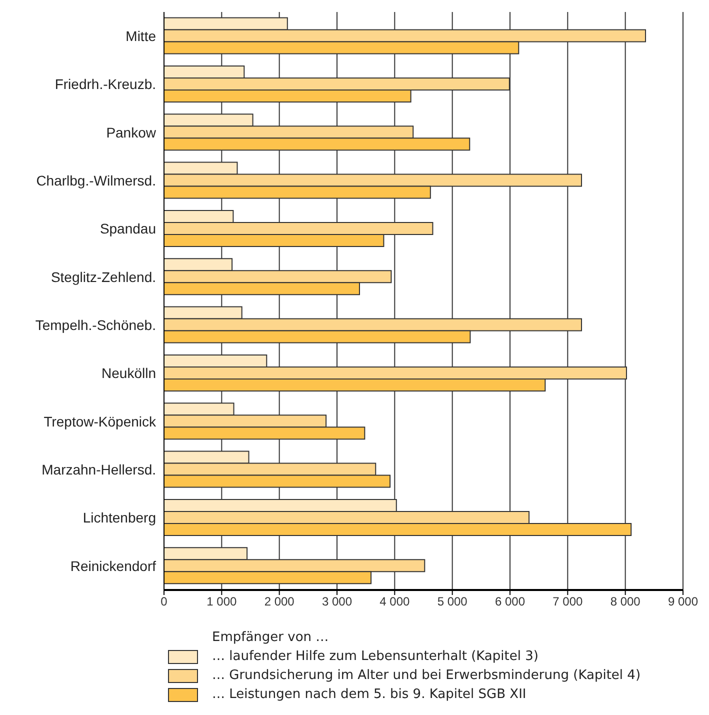 The height and width of the screenshot is (715, 709). What do you see at coordinates (395, 601) in the screenshot?
I see `x-tick-label: 4 000` at bounding box center [395, 601].